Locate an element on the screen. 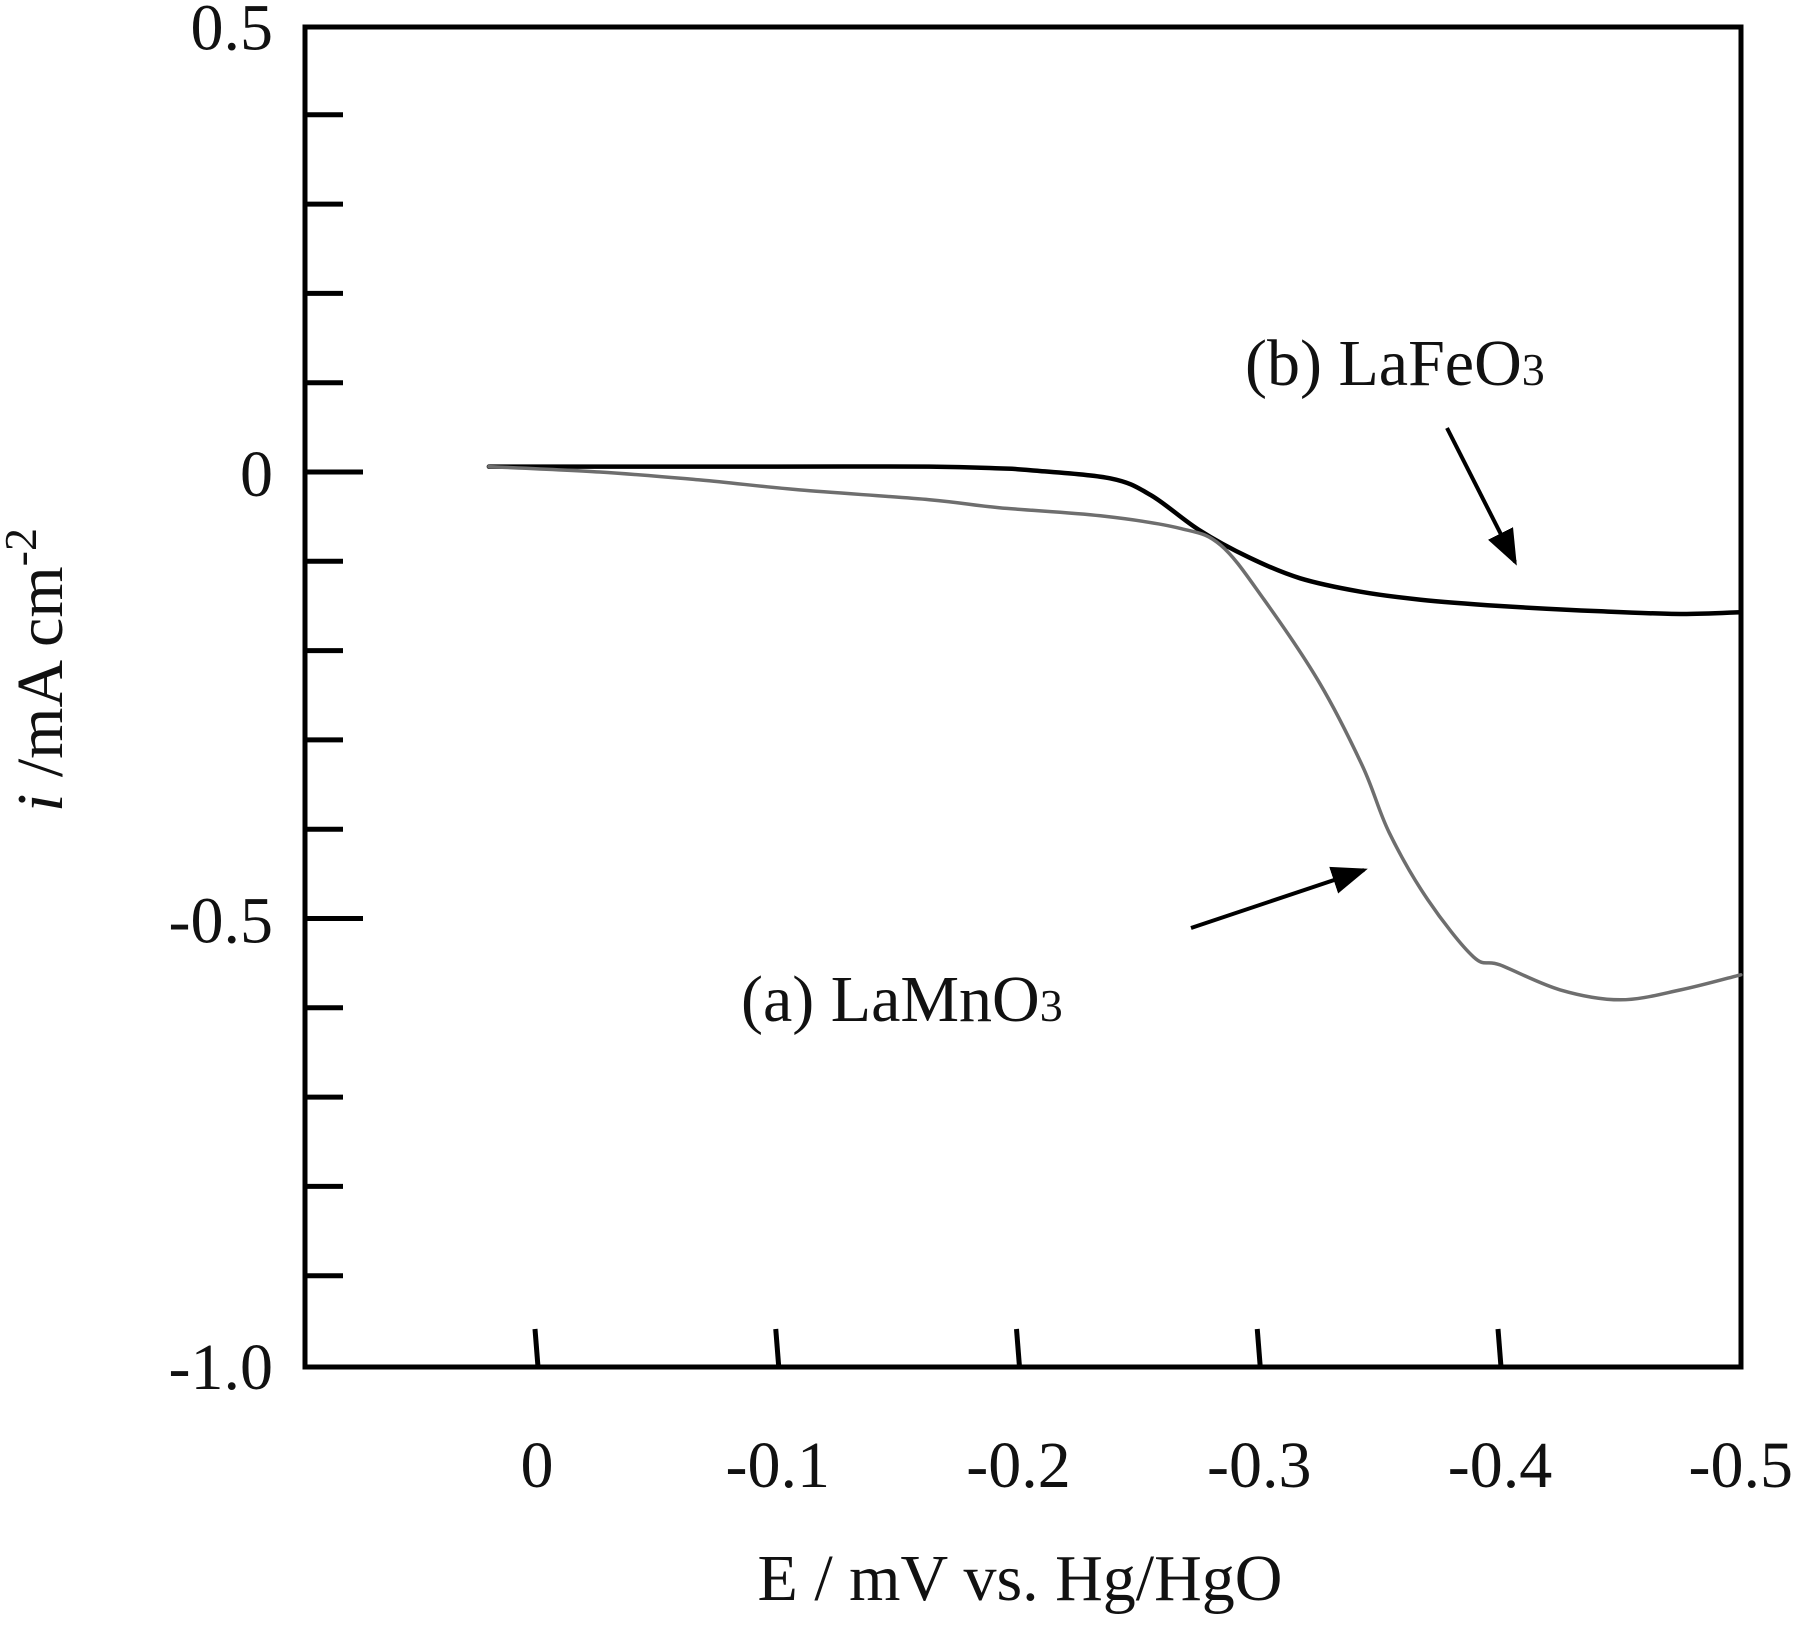 This screenshot has height=1627, width=1800. label-lamno3: (a) LaMnO3 is located at coordinates (902, 999).